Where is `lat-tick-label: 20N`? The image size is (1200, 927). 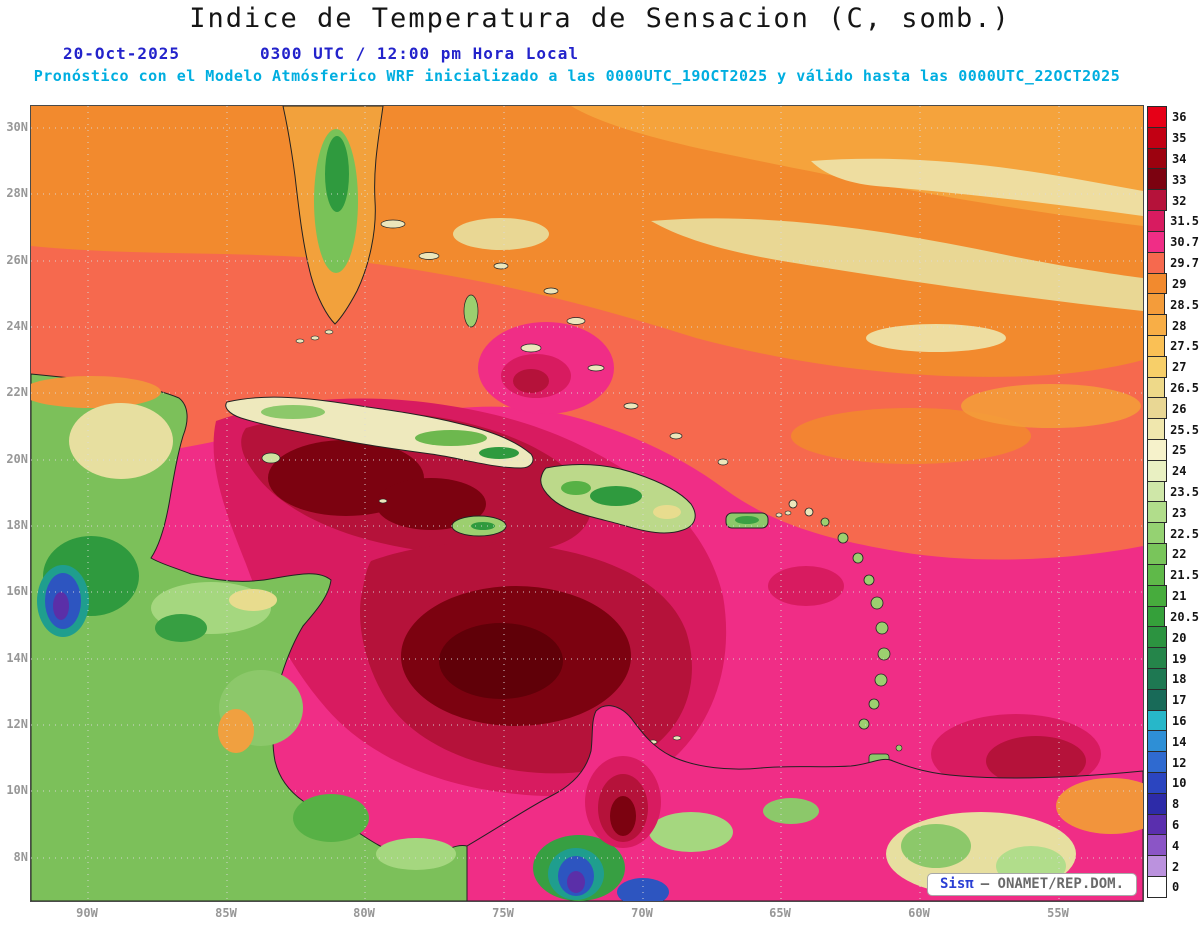 lat-tick-label: 20N is located at coordinates (17, 459).